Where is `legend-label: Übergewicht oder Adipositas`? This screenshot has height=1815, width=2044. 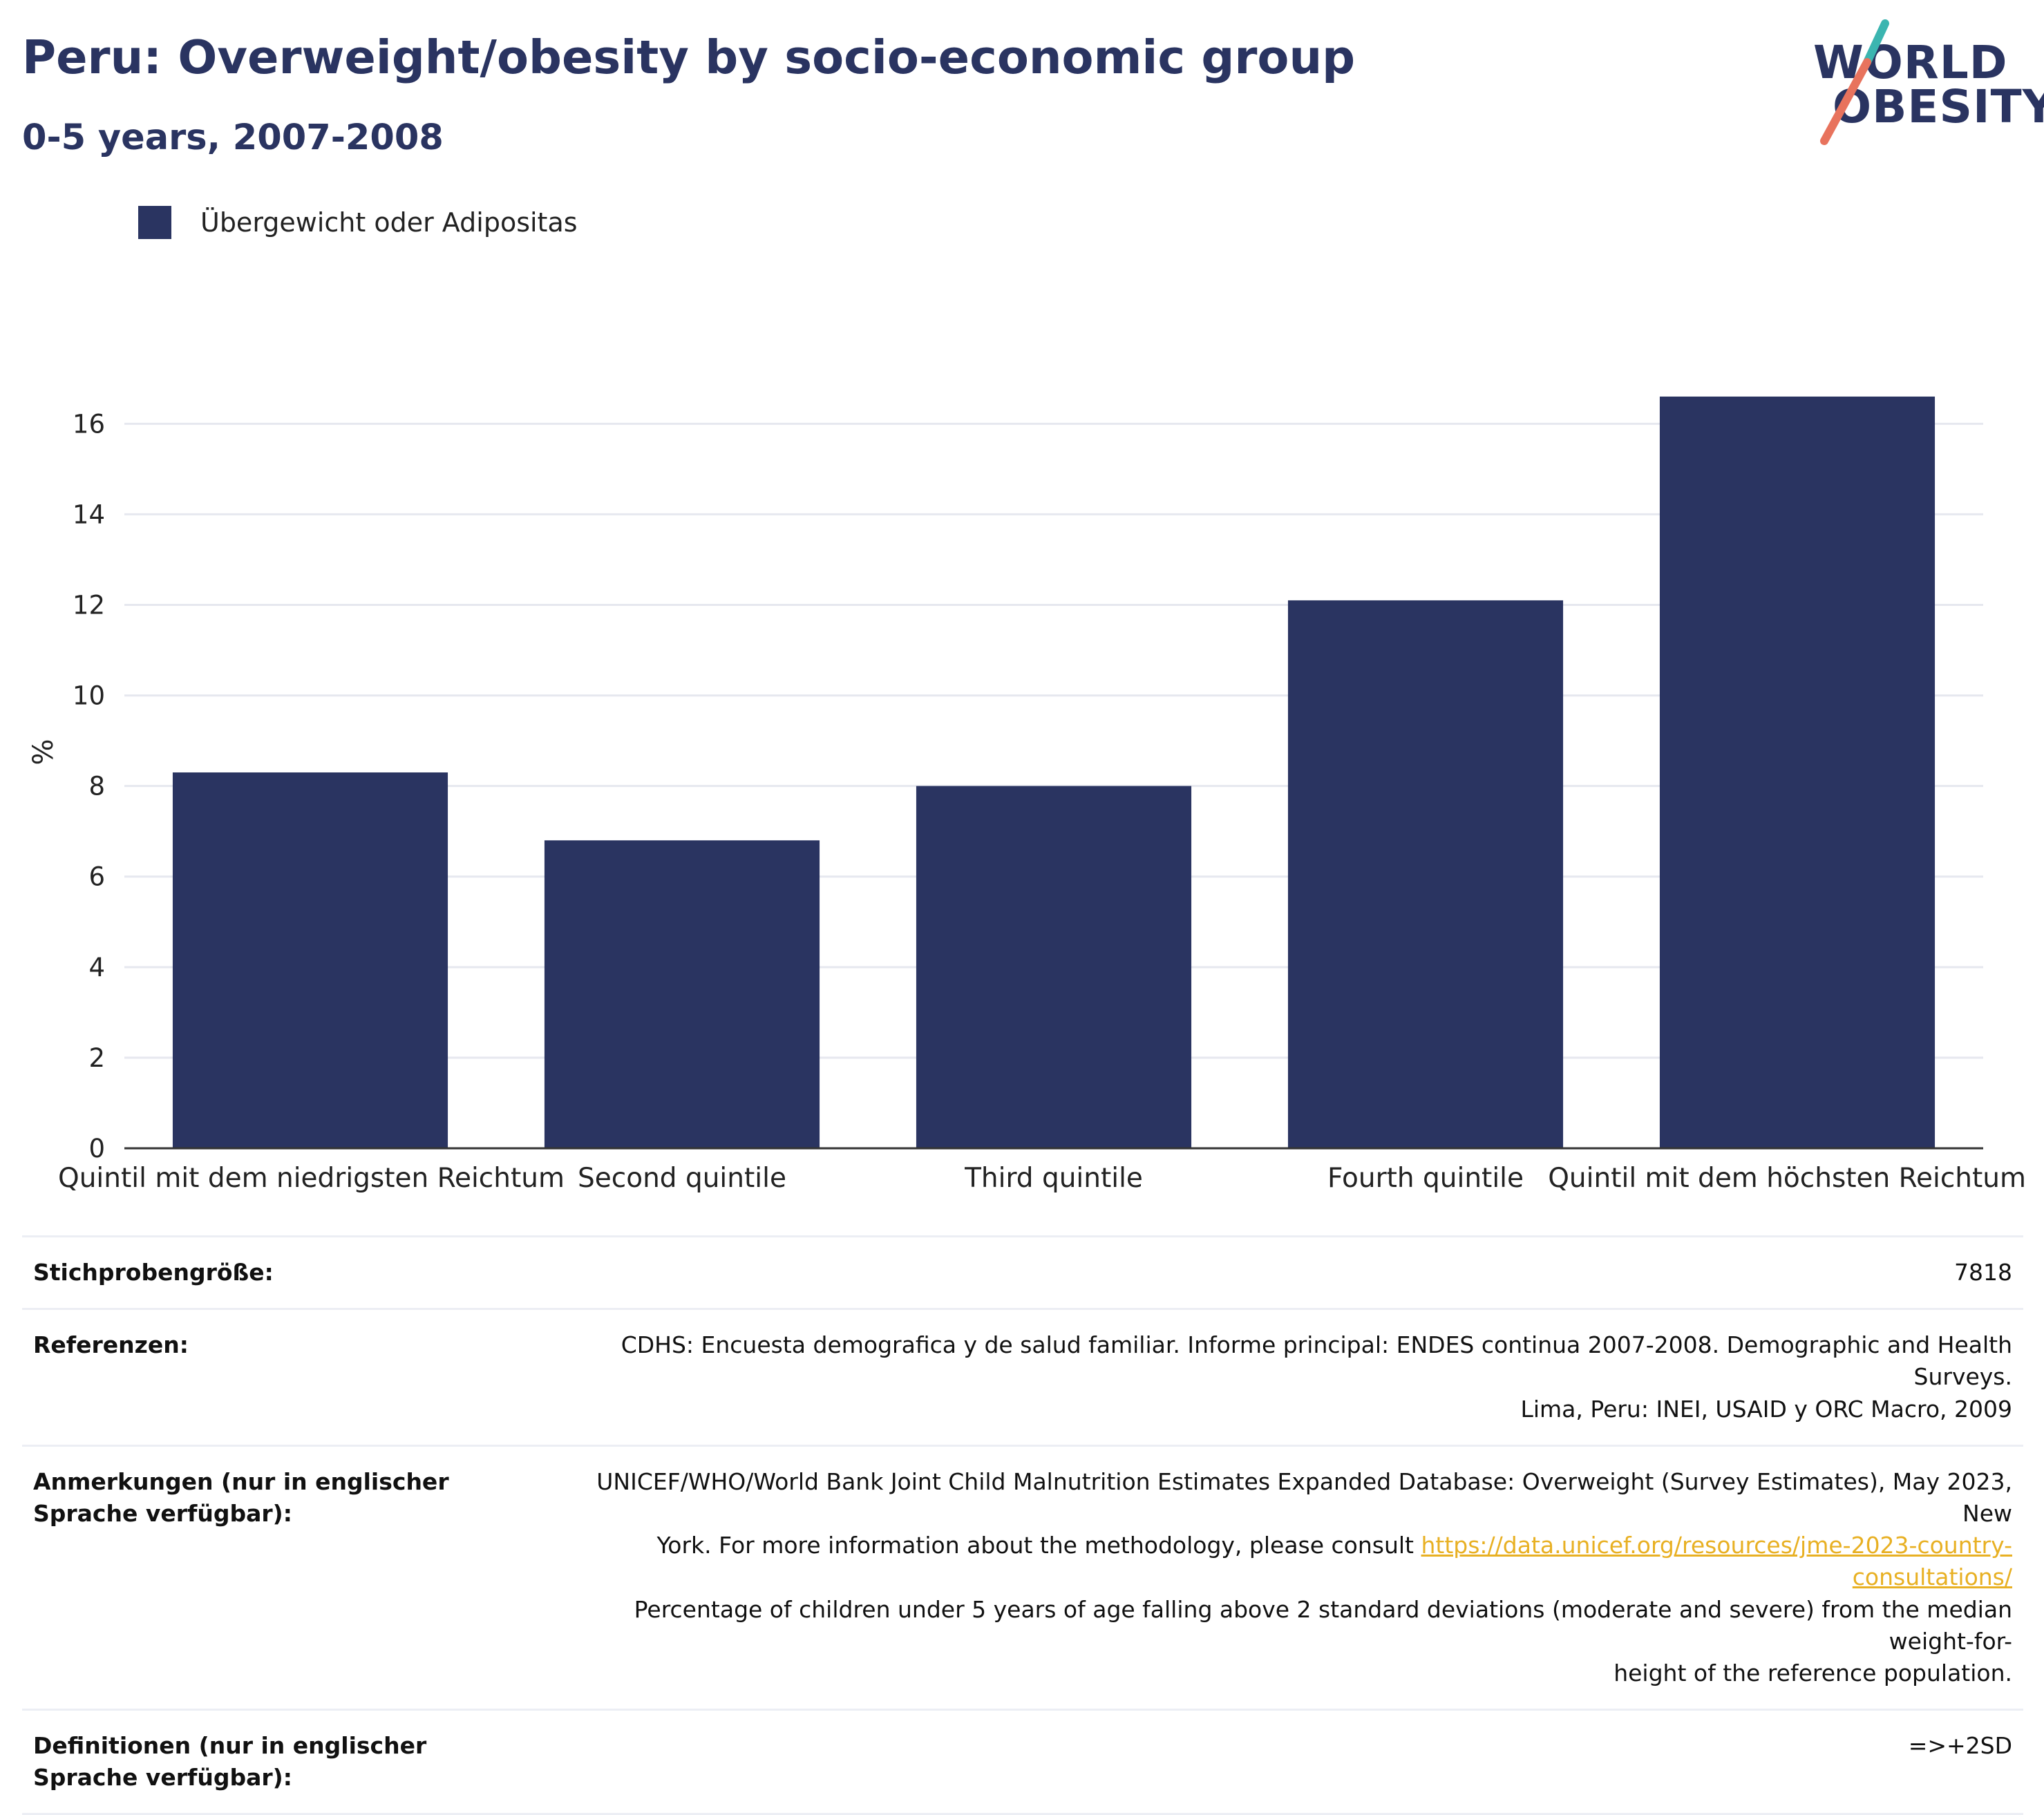 legend-label: Übergewicht oder Adipositas is located at coordinates (389, 222).